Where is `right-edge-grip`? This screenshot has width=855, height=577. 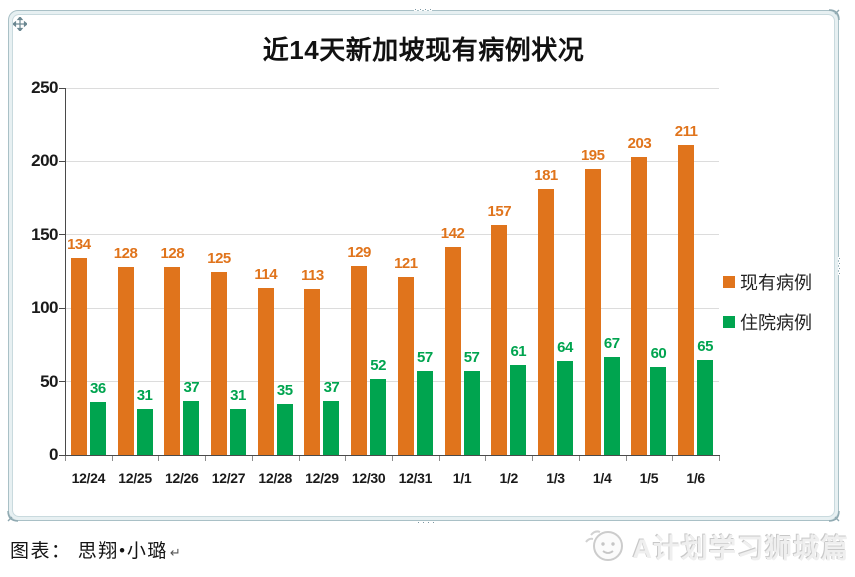
right-edge-grip is located at coordinates (839, 266).